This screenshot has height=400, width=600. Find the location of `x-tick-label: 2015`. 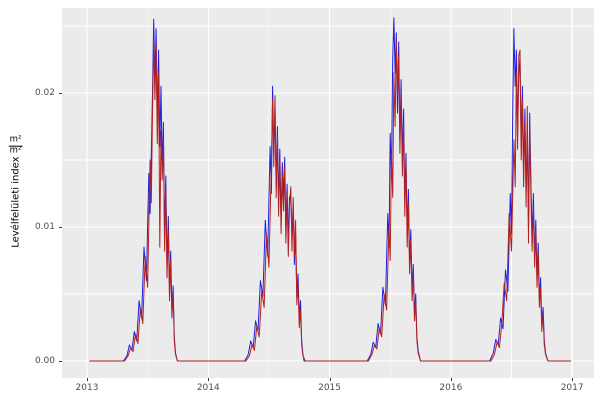

x-tick-label: 2015 is located at coordinates (330, 388).